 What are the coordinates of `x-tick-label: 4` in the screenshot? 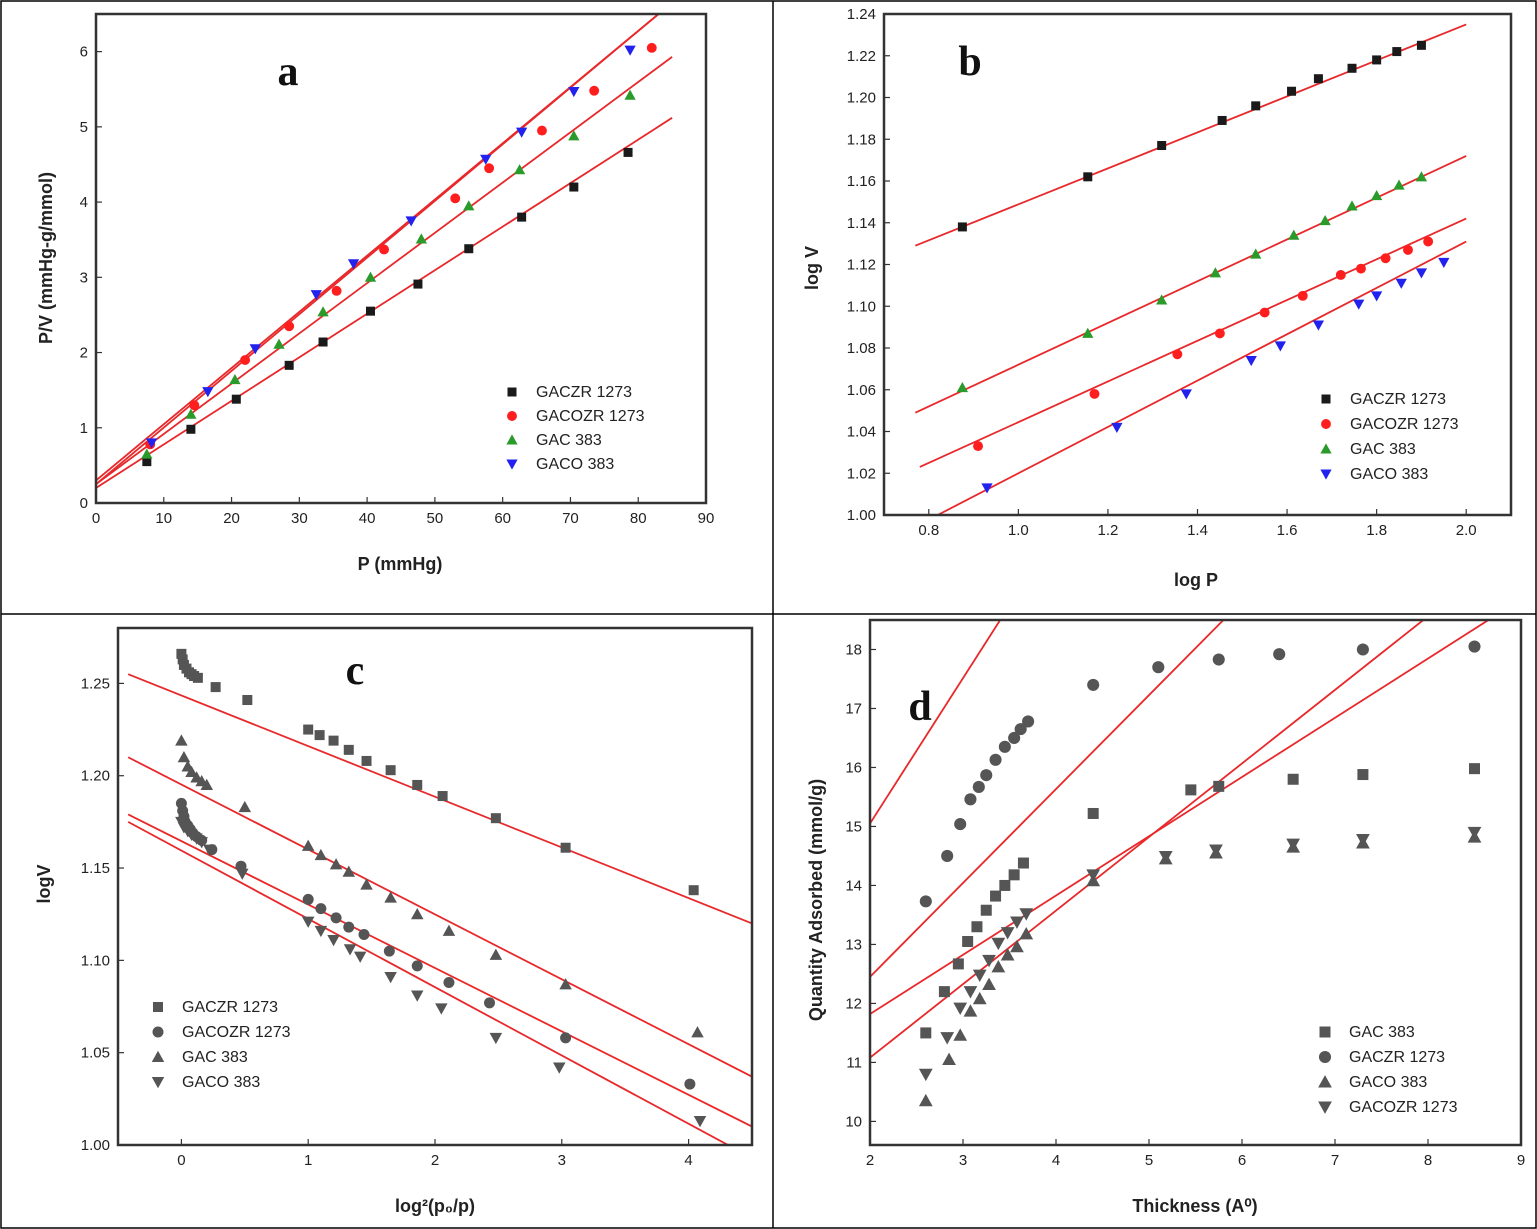 It's located at (688, 1160).